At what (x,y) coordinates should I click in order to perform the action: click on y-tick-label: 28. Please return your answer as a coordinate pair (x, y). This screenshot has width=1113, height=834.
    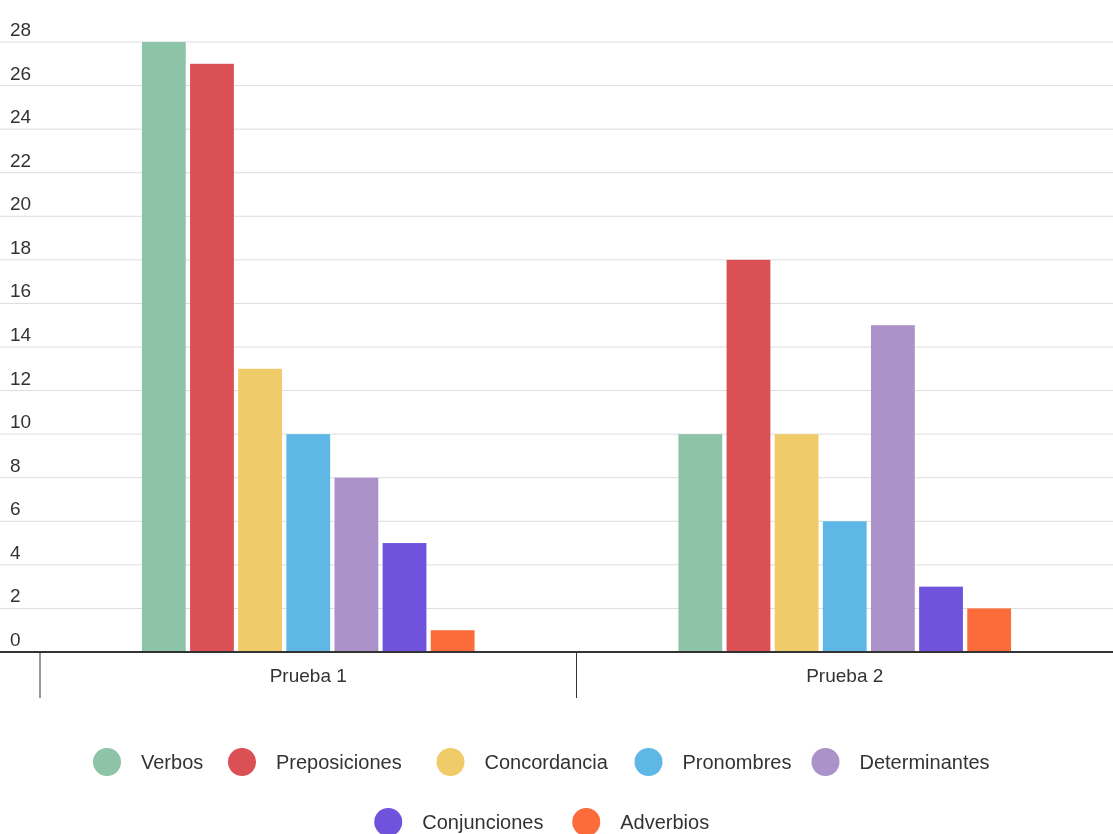
    Looking at the image, I should click on (21, 29).